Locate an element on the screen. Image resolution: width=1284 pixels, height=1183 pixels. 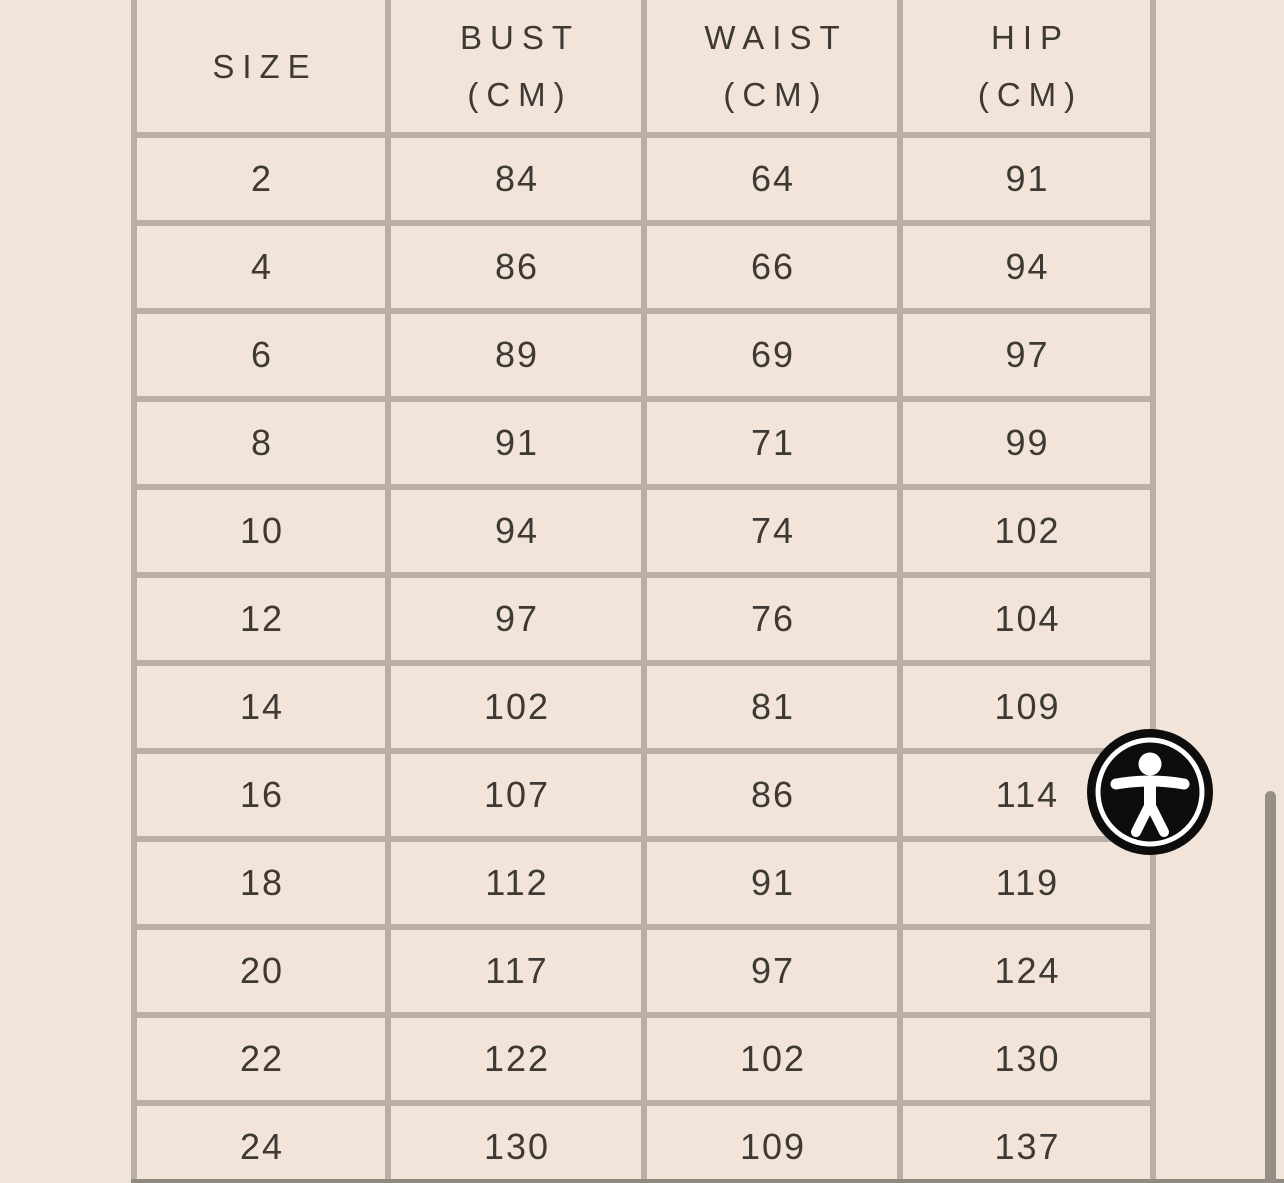
column-header: BUST (CM) is located at coordinates (516, 69).